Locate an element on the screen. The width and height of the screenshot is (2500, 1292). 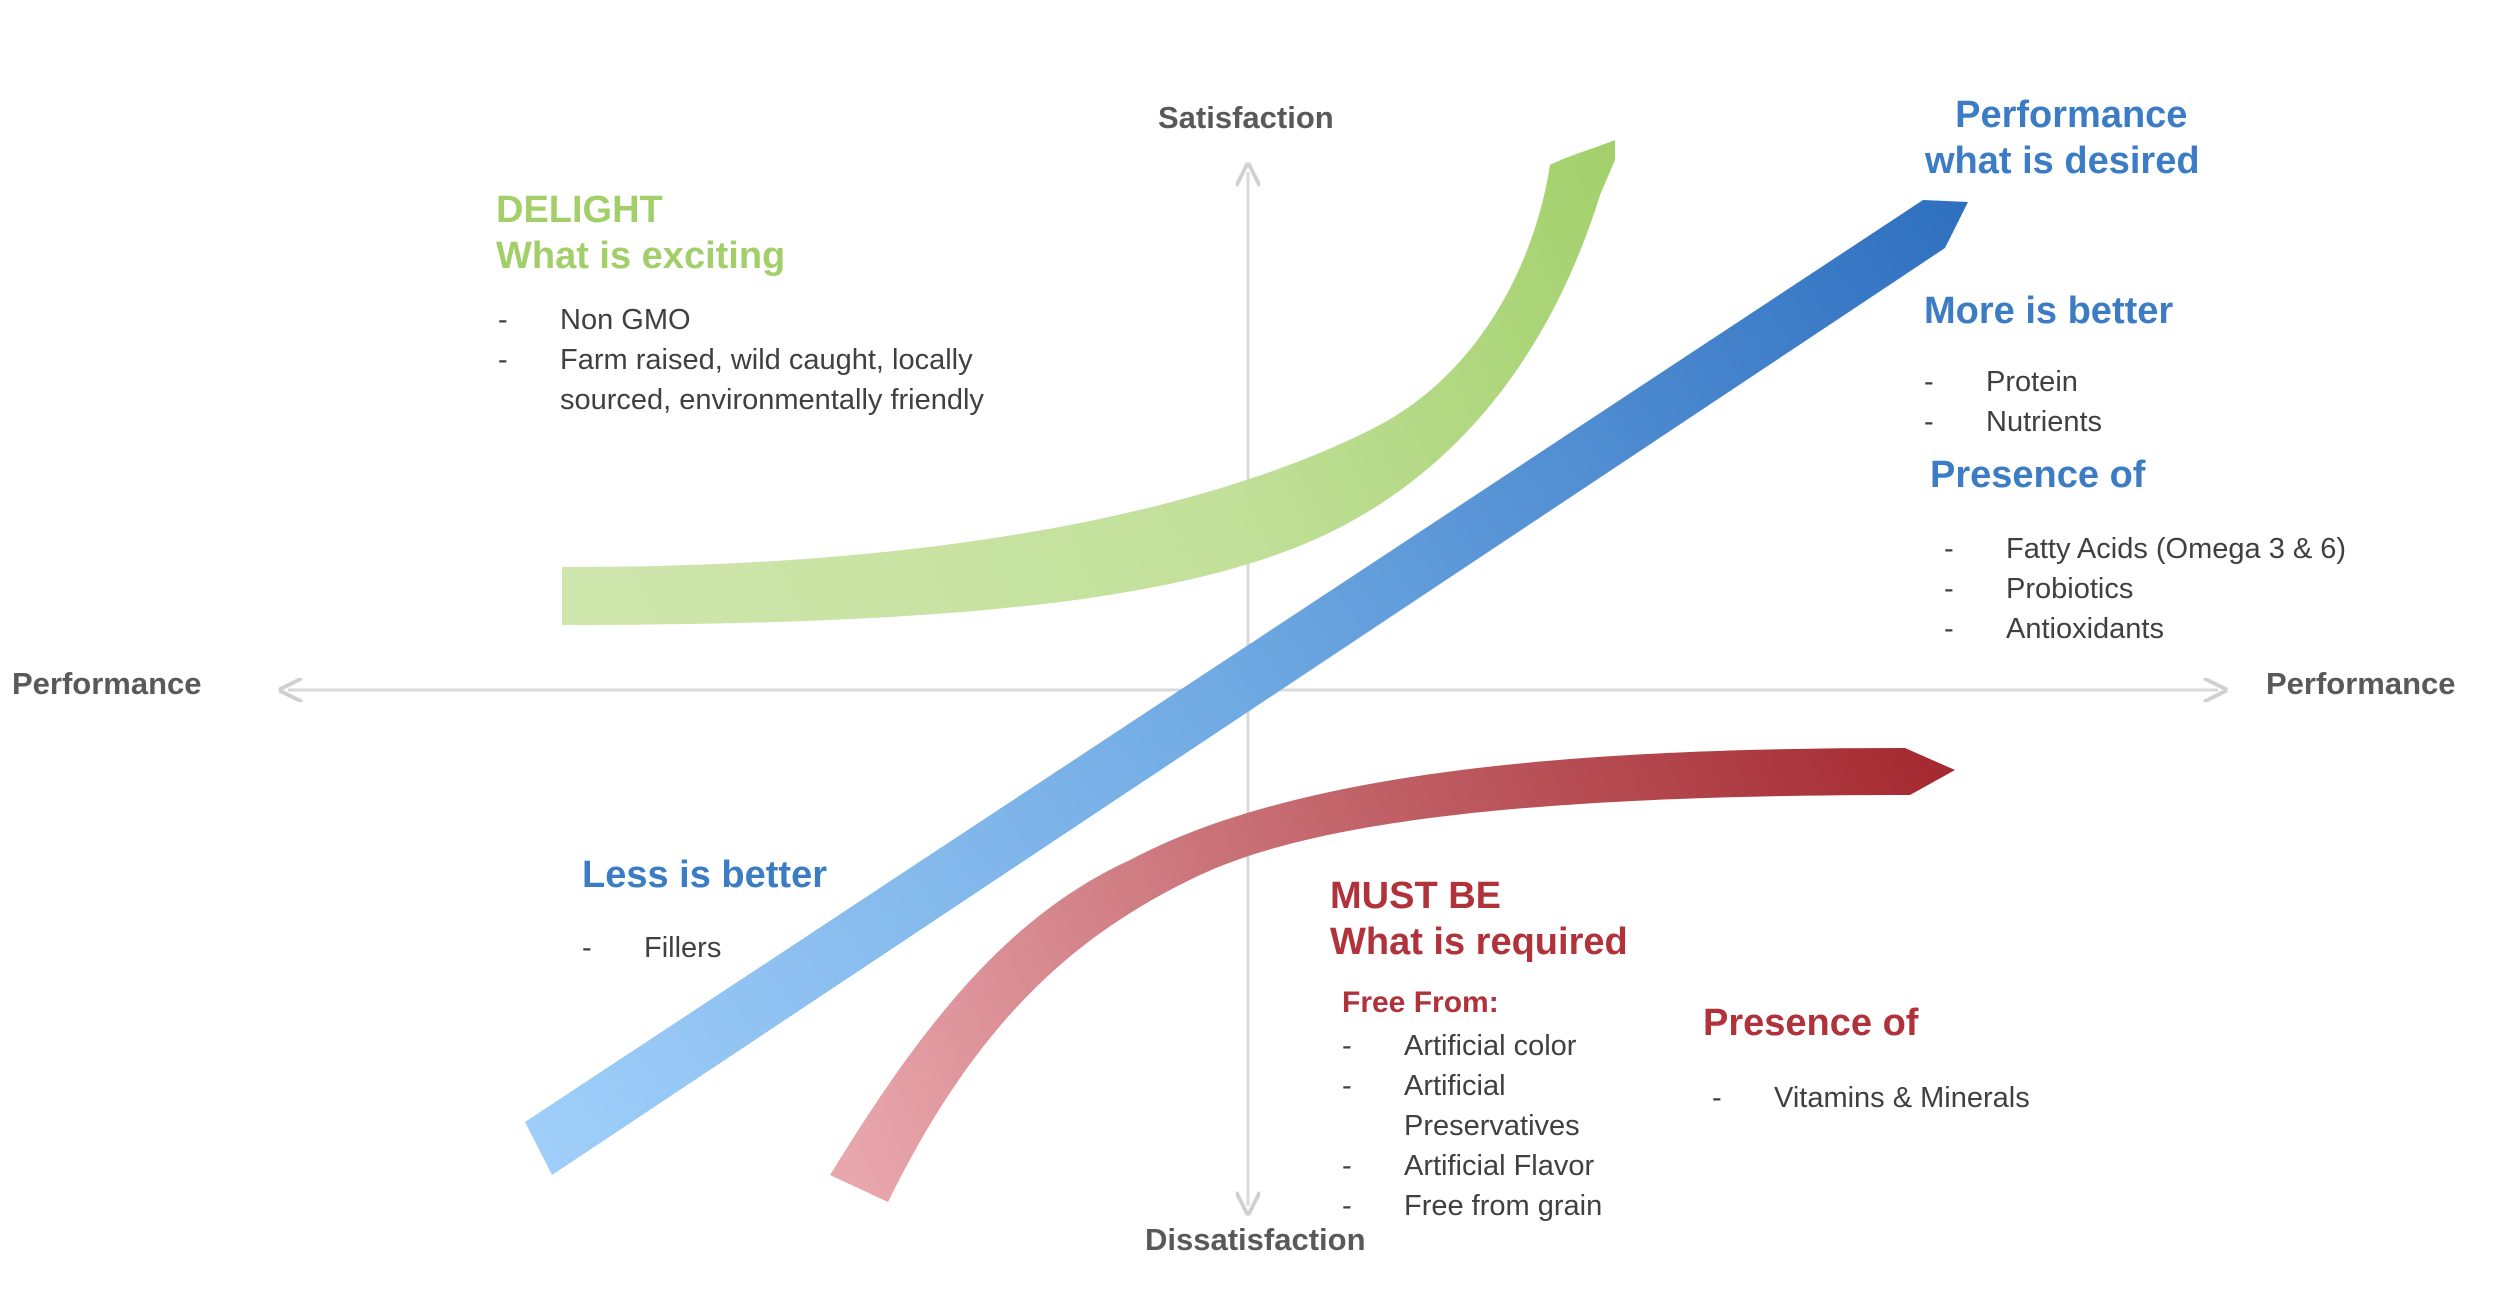
less-is-better-heading: Less is better is located at coordinates (704, 875).